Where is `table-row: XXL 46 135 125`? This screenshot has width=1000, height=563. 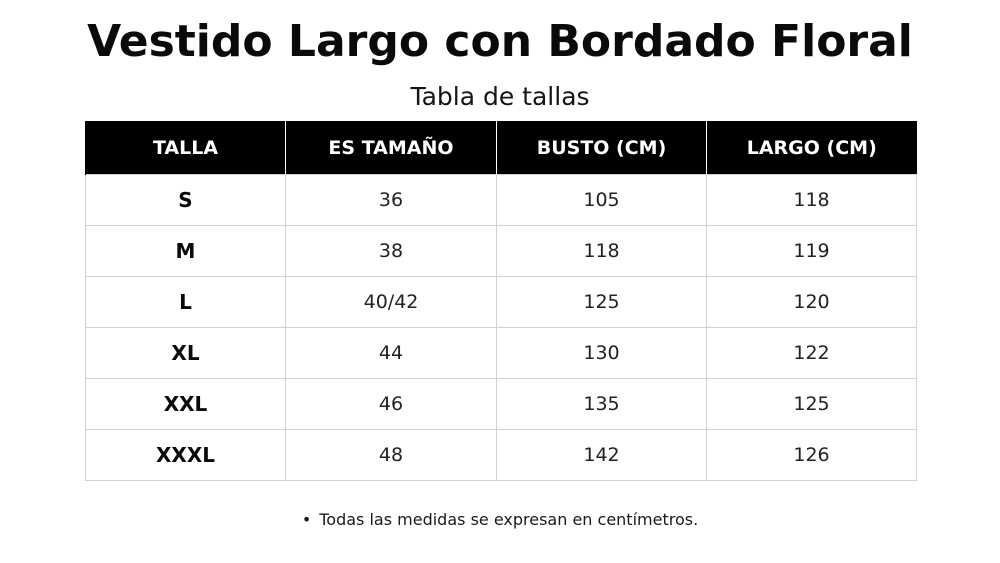
table-row: XXL 46 135 125 is located at coordinates (501, 404).